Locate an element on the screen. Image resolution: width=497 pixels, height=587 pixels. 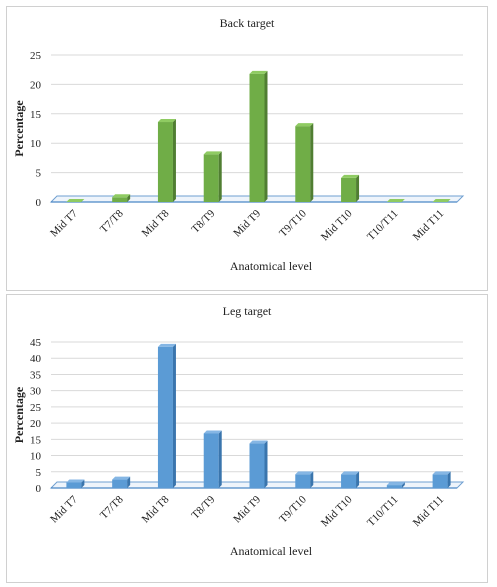
y-tick-label: 0 is located at coordinates (39, 203).